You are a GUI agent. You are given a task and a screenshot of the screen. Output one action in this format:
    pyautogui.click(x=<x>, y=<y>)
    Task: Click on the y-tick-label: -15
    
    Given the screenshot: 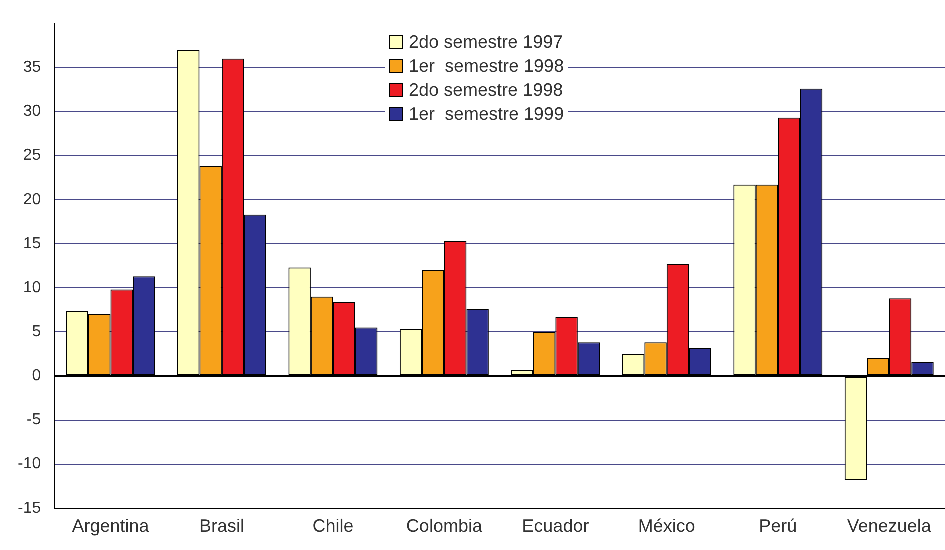 What is the action you would take?
    pyautogui.click(x=30, y=508)
    